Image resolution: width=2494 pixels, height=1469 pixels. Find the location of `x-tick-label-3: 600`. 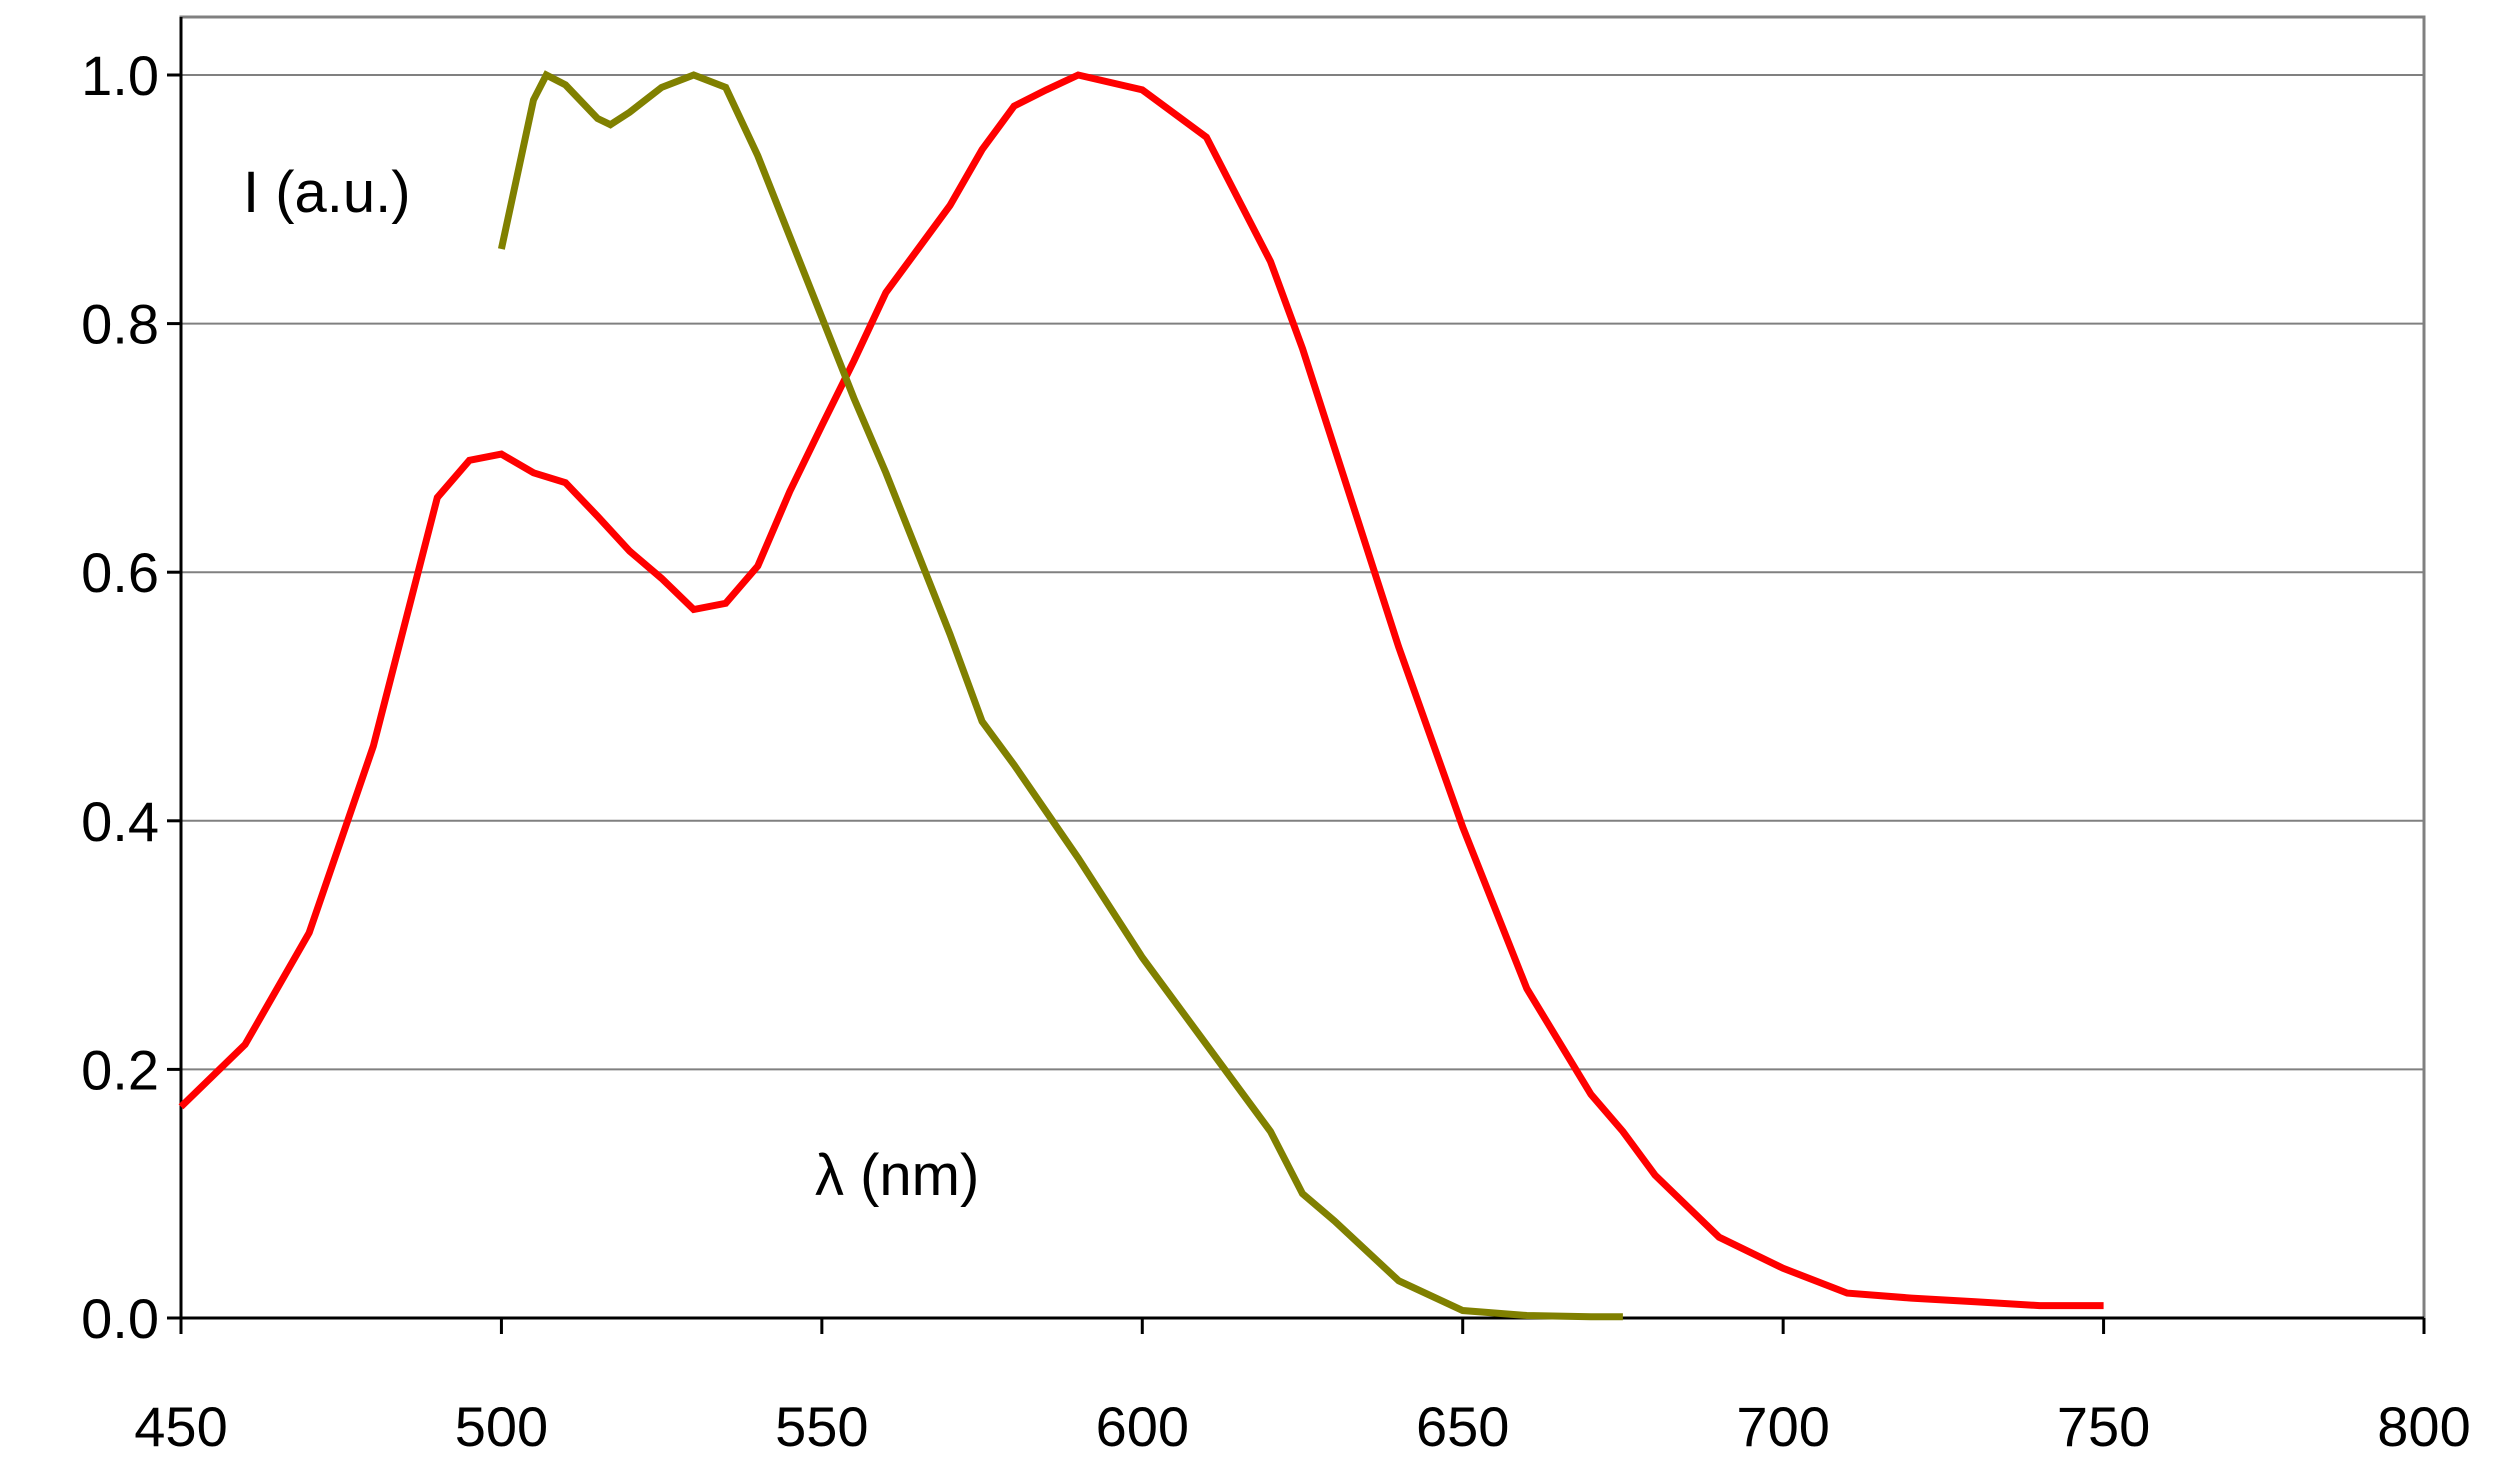

x-tick-label-3: 600 is located at coordinates (1142, 1426).